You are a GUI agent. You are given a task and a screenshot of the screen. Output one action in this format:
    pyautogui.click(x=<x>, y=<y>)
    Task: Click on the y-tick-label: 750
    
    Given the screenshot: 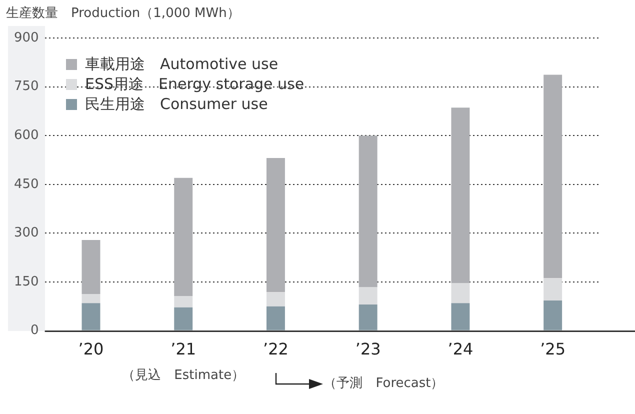 What is the action you would take?
    pyautogui.click(x=26, y=86)
    